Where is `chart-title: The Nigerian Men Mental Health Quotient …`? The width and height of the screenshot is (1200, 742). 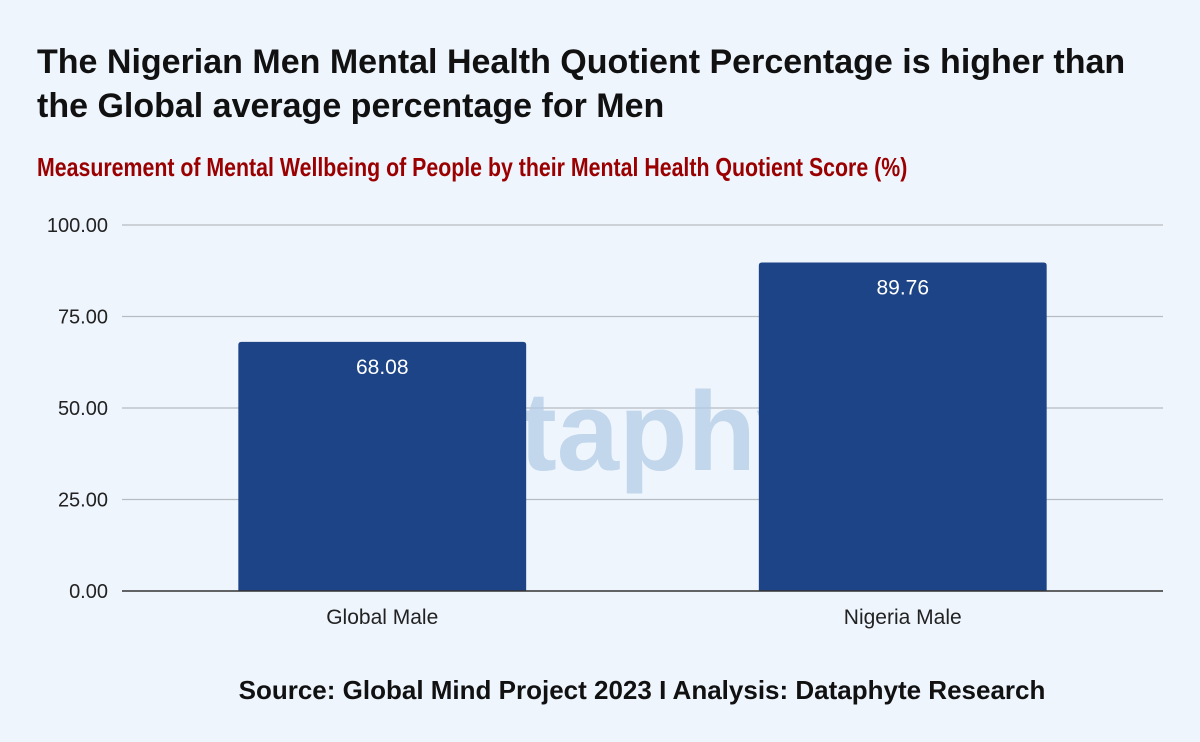
chart-title: The Nigerian Men Mental Health Quotient … is located at coordinates (581, 84).